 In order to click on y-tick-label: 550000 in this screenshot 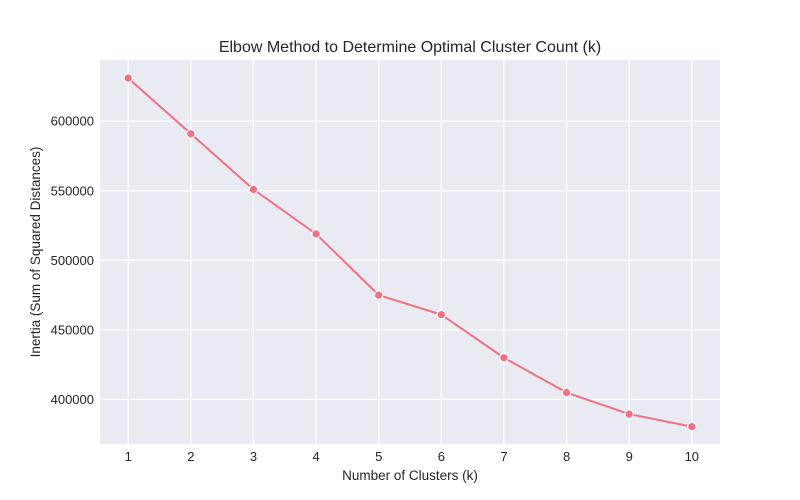, I will do `click(72, 190)`.